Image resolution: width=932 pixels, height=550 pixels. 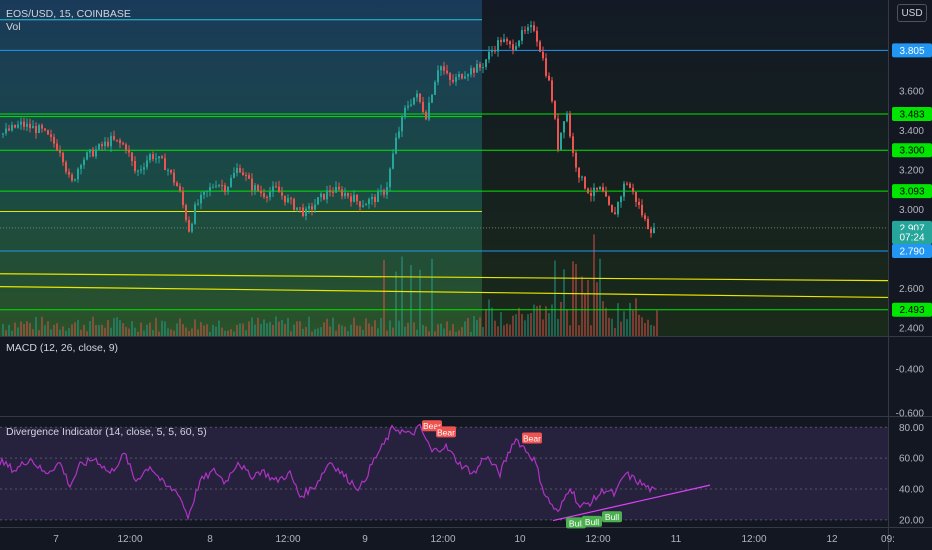 What do you see at coordinates (911, 170) in the screenshot?
I see `price-tick-label: 3.200` at bounding box center [911, 170].